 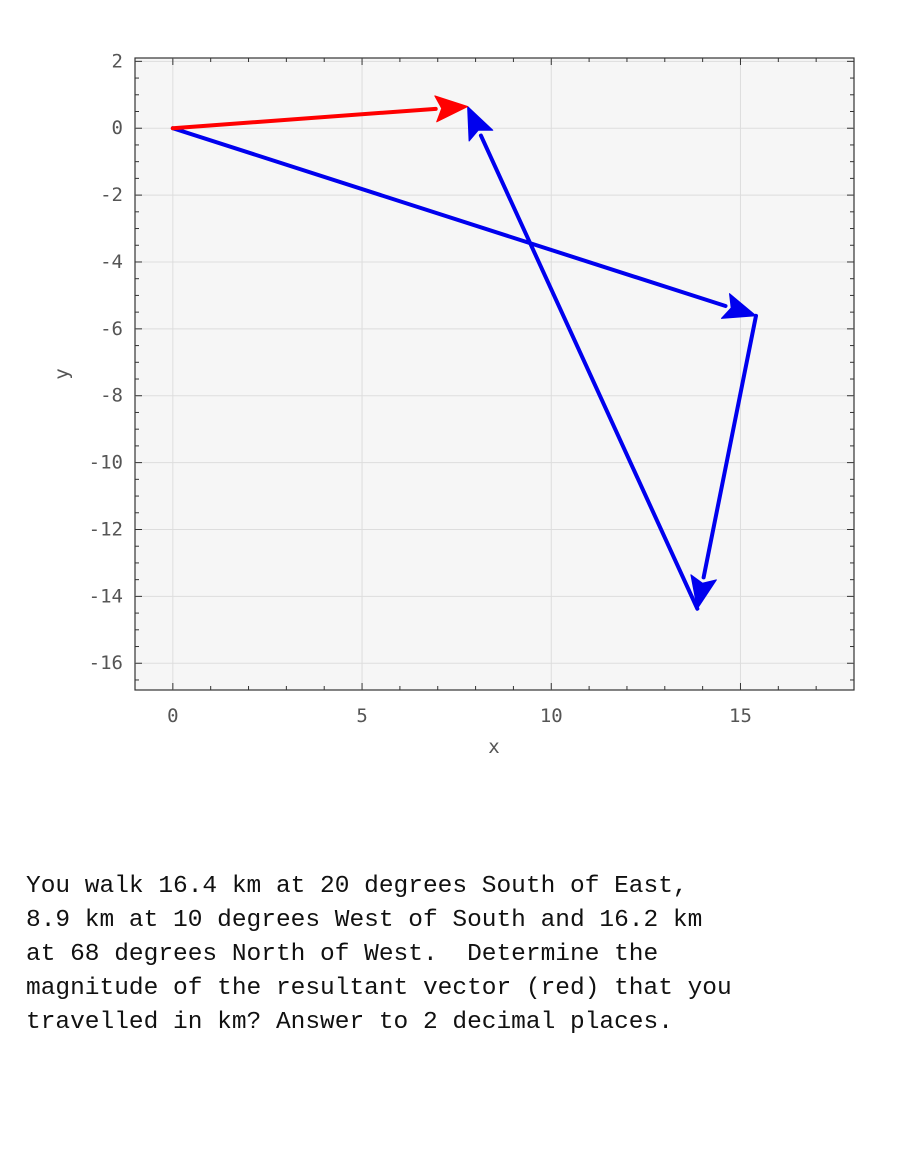 I want to click on vector-resultant-shaft, so click(x=304, y=118).